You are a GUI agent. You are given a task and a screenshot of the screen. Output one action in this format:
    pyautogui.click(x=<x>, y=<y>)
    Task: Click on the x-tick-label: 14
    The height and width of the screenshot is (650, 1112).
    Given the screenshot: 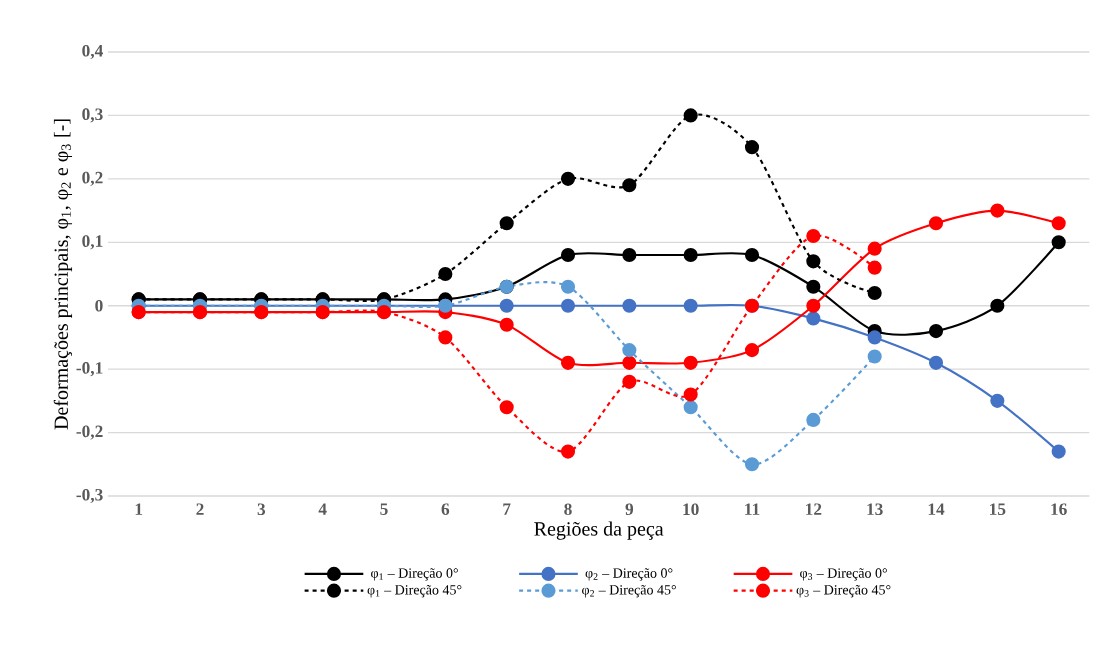 What is the action you would take?
    pyautogui.click(x=936, y=509)
    